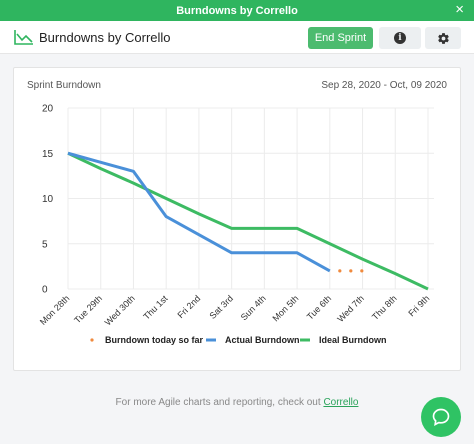 The image size is (474, 444). I want to click on x-tick-label: Wed 30th, so click(120, 310).